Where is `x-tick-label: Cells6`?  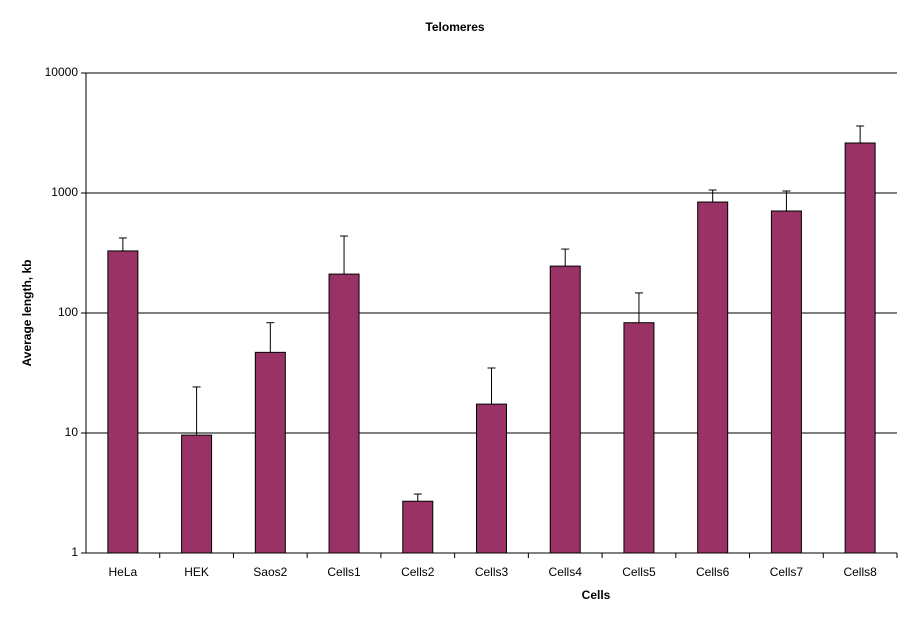 x-tick-label: Cells6 is located at coordinates (713, 572).